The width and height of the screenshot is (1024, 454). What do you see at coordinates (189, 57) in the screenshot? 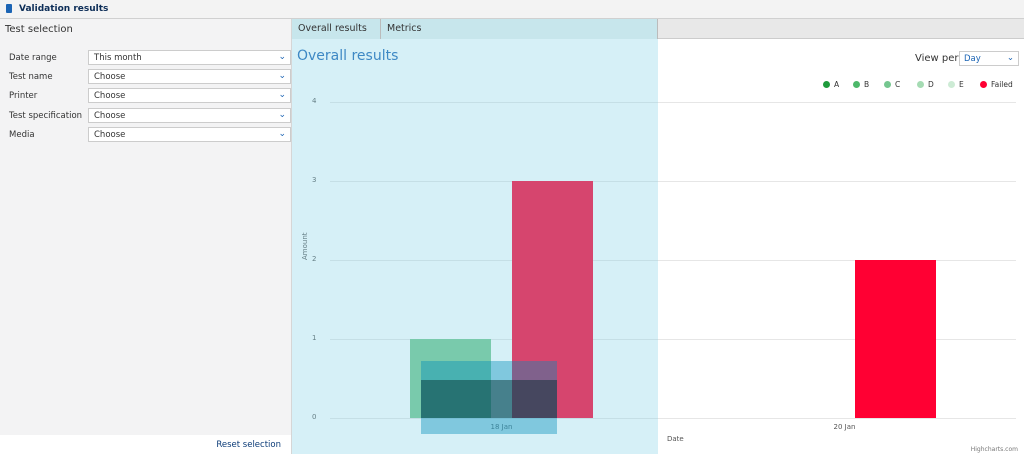
I see `date-range-select: This month ⌄` at bounding box center [189, 57].